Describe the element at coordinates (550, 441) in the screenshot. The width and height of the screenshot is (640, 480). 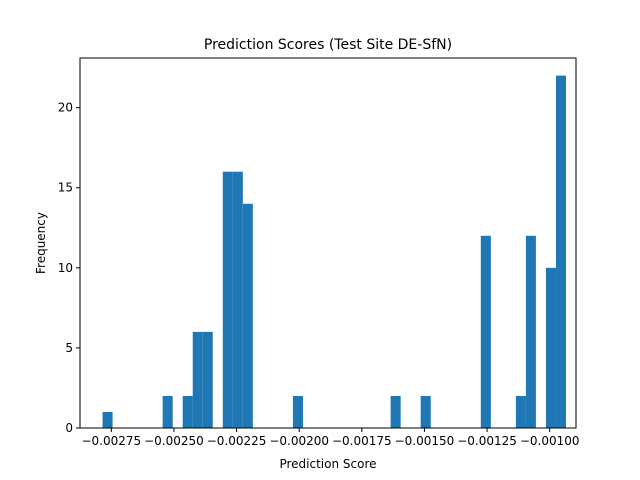
I see `x-tick-label-7: −0.00100` at that location.